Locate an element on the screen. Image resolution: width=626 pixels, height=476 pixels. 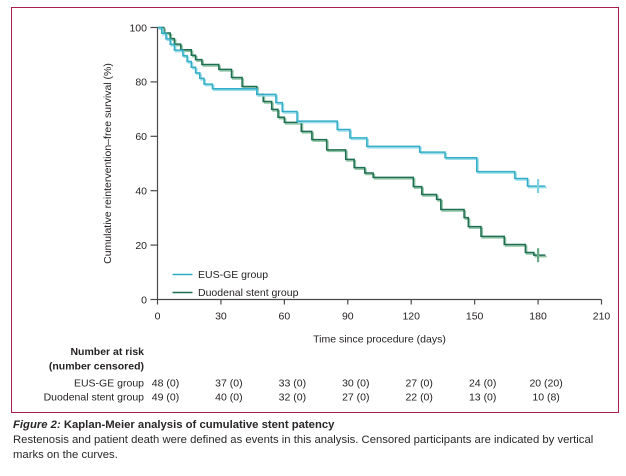
y-tick-label: 100 is located at coordinates (138, 28).